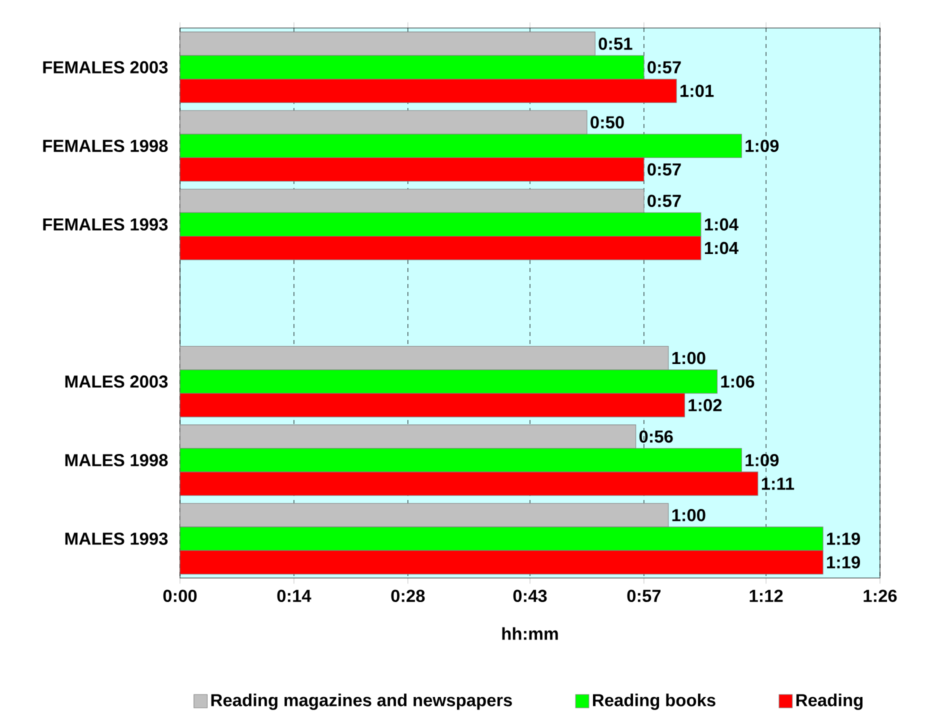 The width and height of the screenshot is (949, 715). Describe the element at coordinates (408, 596) in the screenshot. I see `x-tick-label: 0:28` at that location.